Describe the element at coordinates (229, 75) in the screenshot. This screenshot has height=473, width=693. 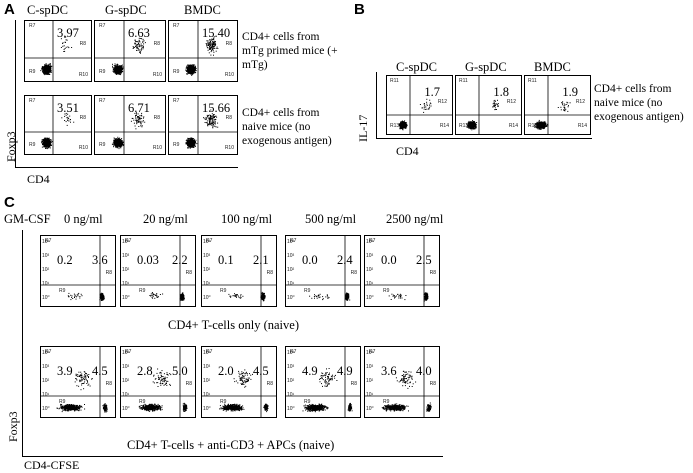
I see `gate-label: R10` at that location.